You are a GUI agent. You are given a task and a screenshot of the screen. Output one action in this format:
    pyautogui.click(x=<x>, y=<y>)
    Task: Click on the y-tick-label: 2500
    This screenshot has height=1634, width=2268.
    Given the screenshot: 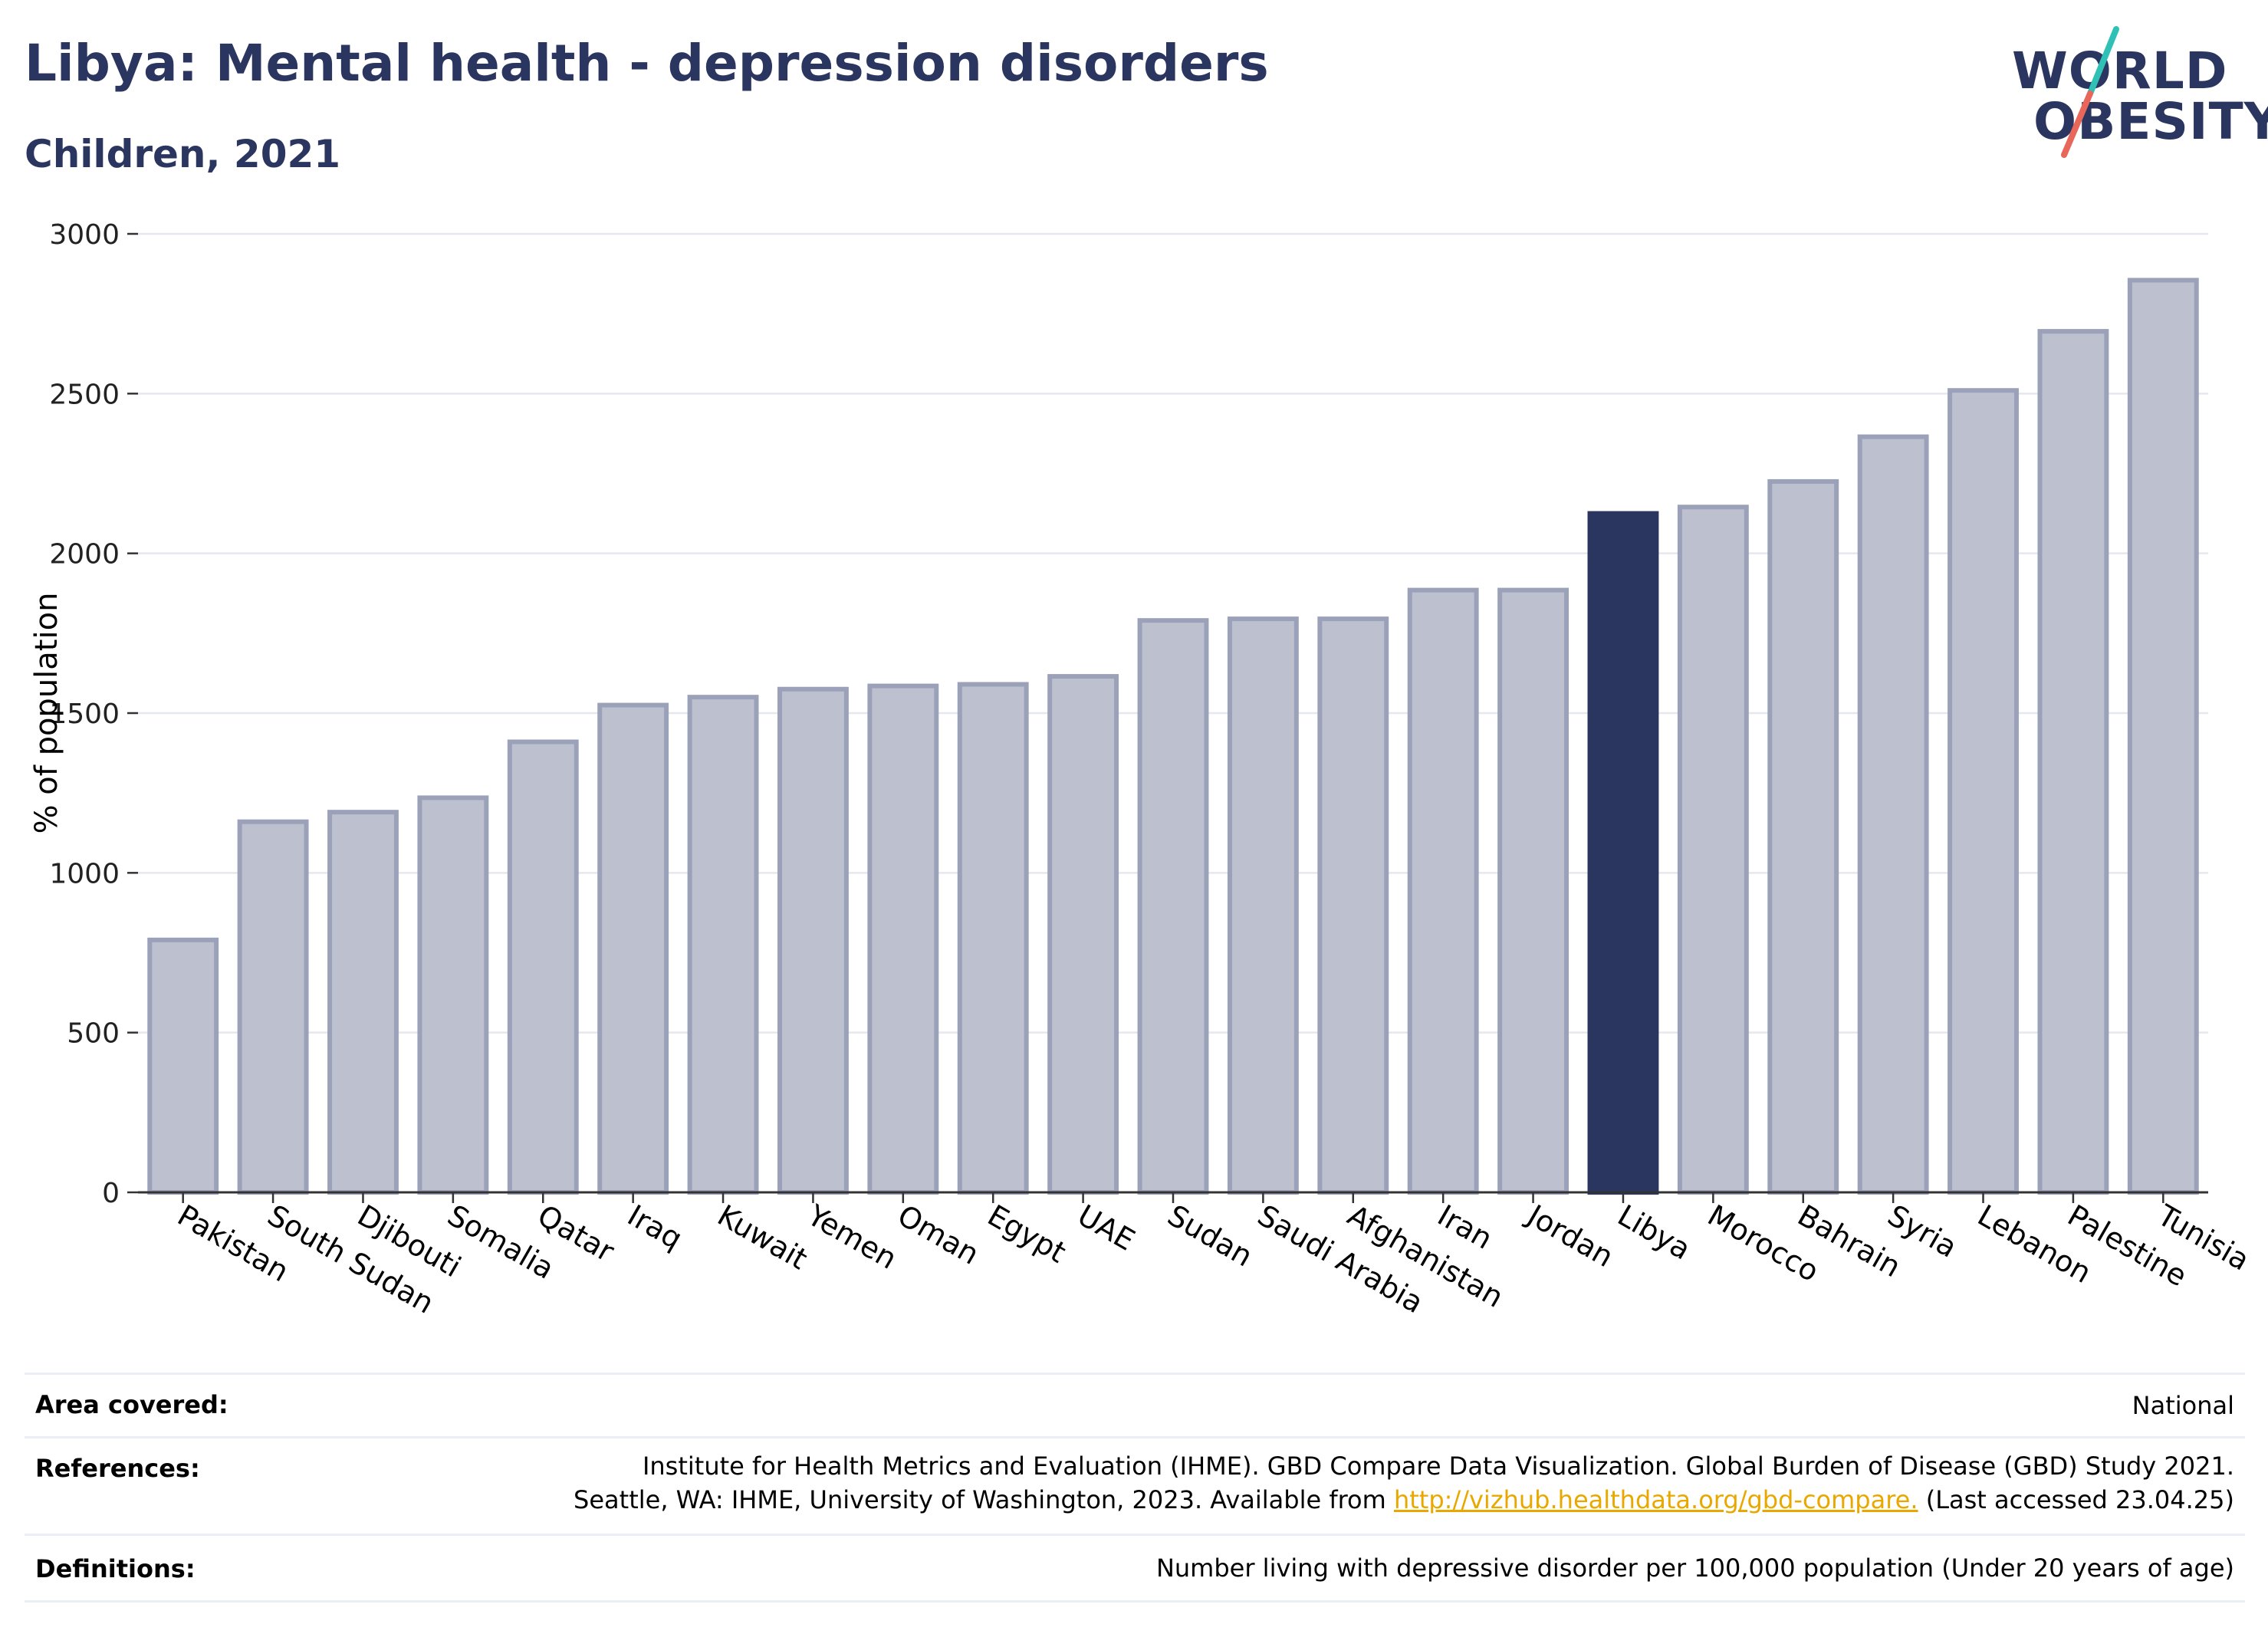 What is the action you would take?
    pyautogui.click(x=84, y=395)
    